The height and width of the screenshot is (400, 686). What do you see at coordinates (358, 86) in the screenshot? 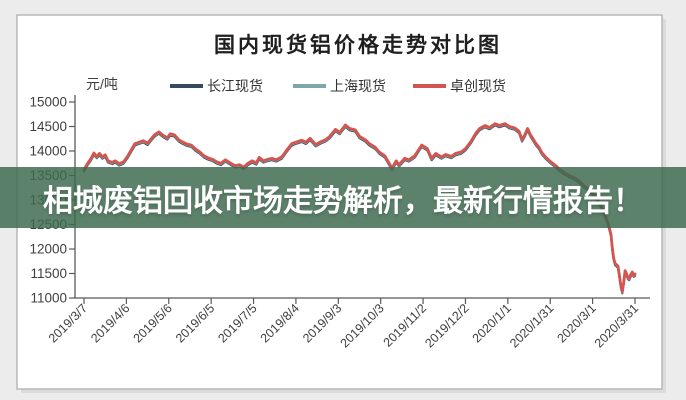
I see `legend-label-上海现货: 上海现货` at bounding box center [358, 86].